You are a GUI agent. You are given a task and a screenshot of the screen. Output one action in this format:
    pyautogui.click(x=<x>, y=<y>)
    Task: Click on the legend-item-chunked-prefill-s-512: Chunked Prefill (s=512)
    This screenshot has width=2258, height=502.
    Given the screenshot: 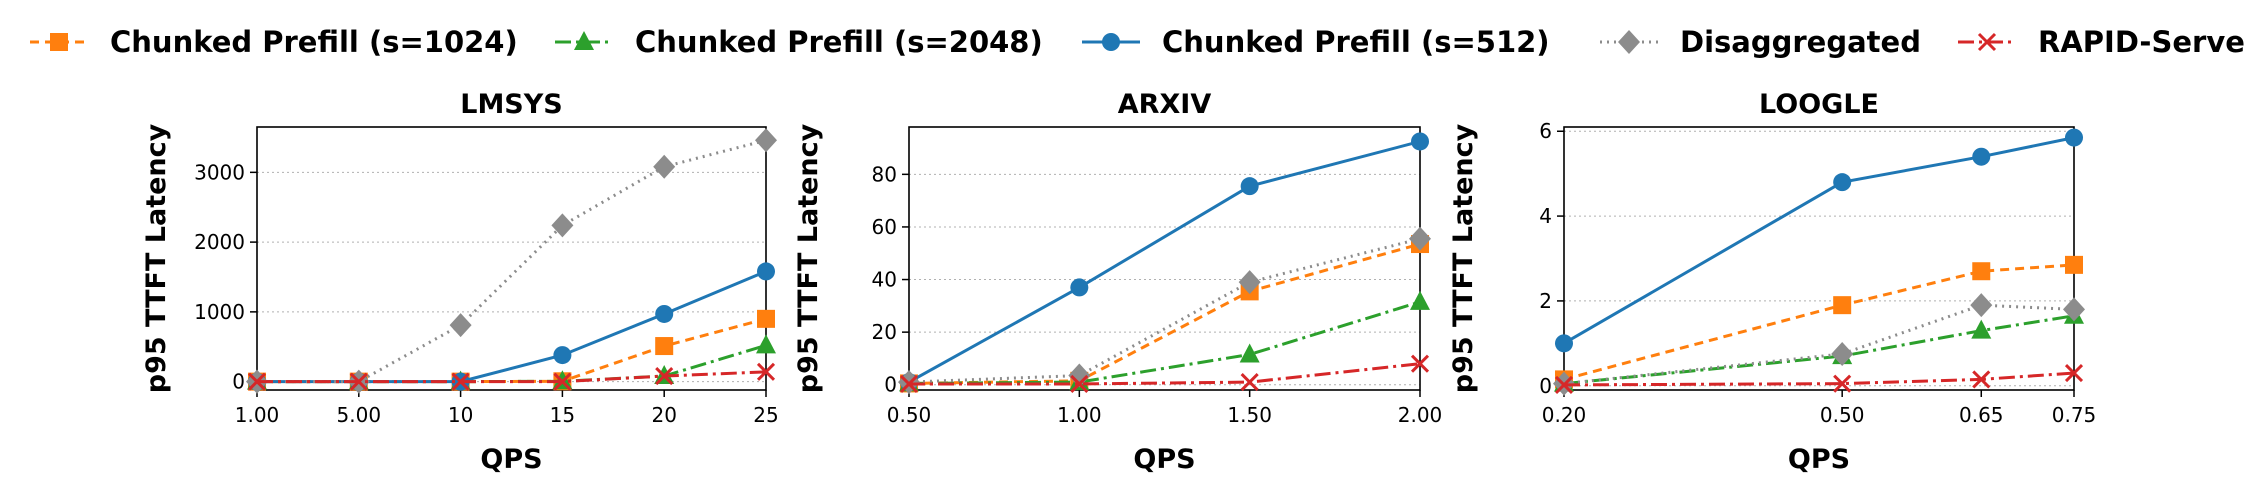 What is the action you would take?
    pyautogui.click(x=1316, y=42)
    